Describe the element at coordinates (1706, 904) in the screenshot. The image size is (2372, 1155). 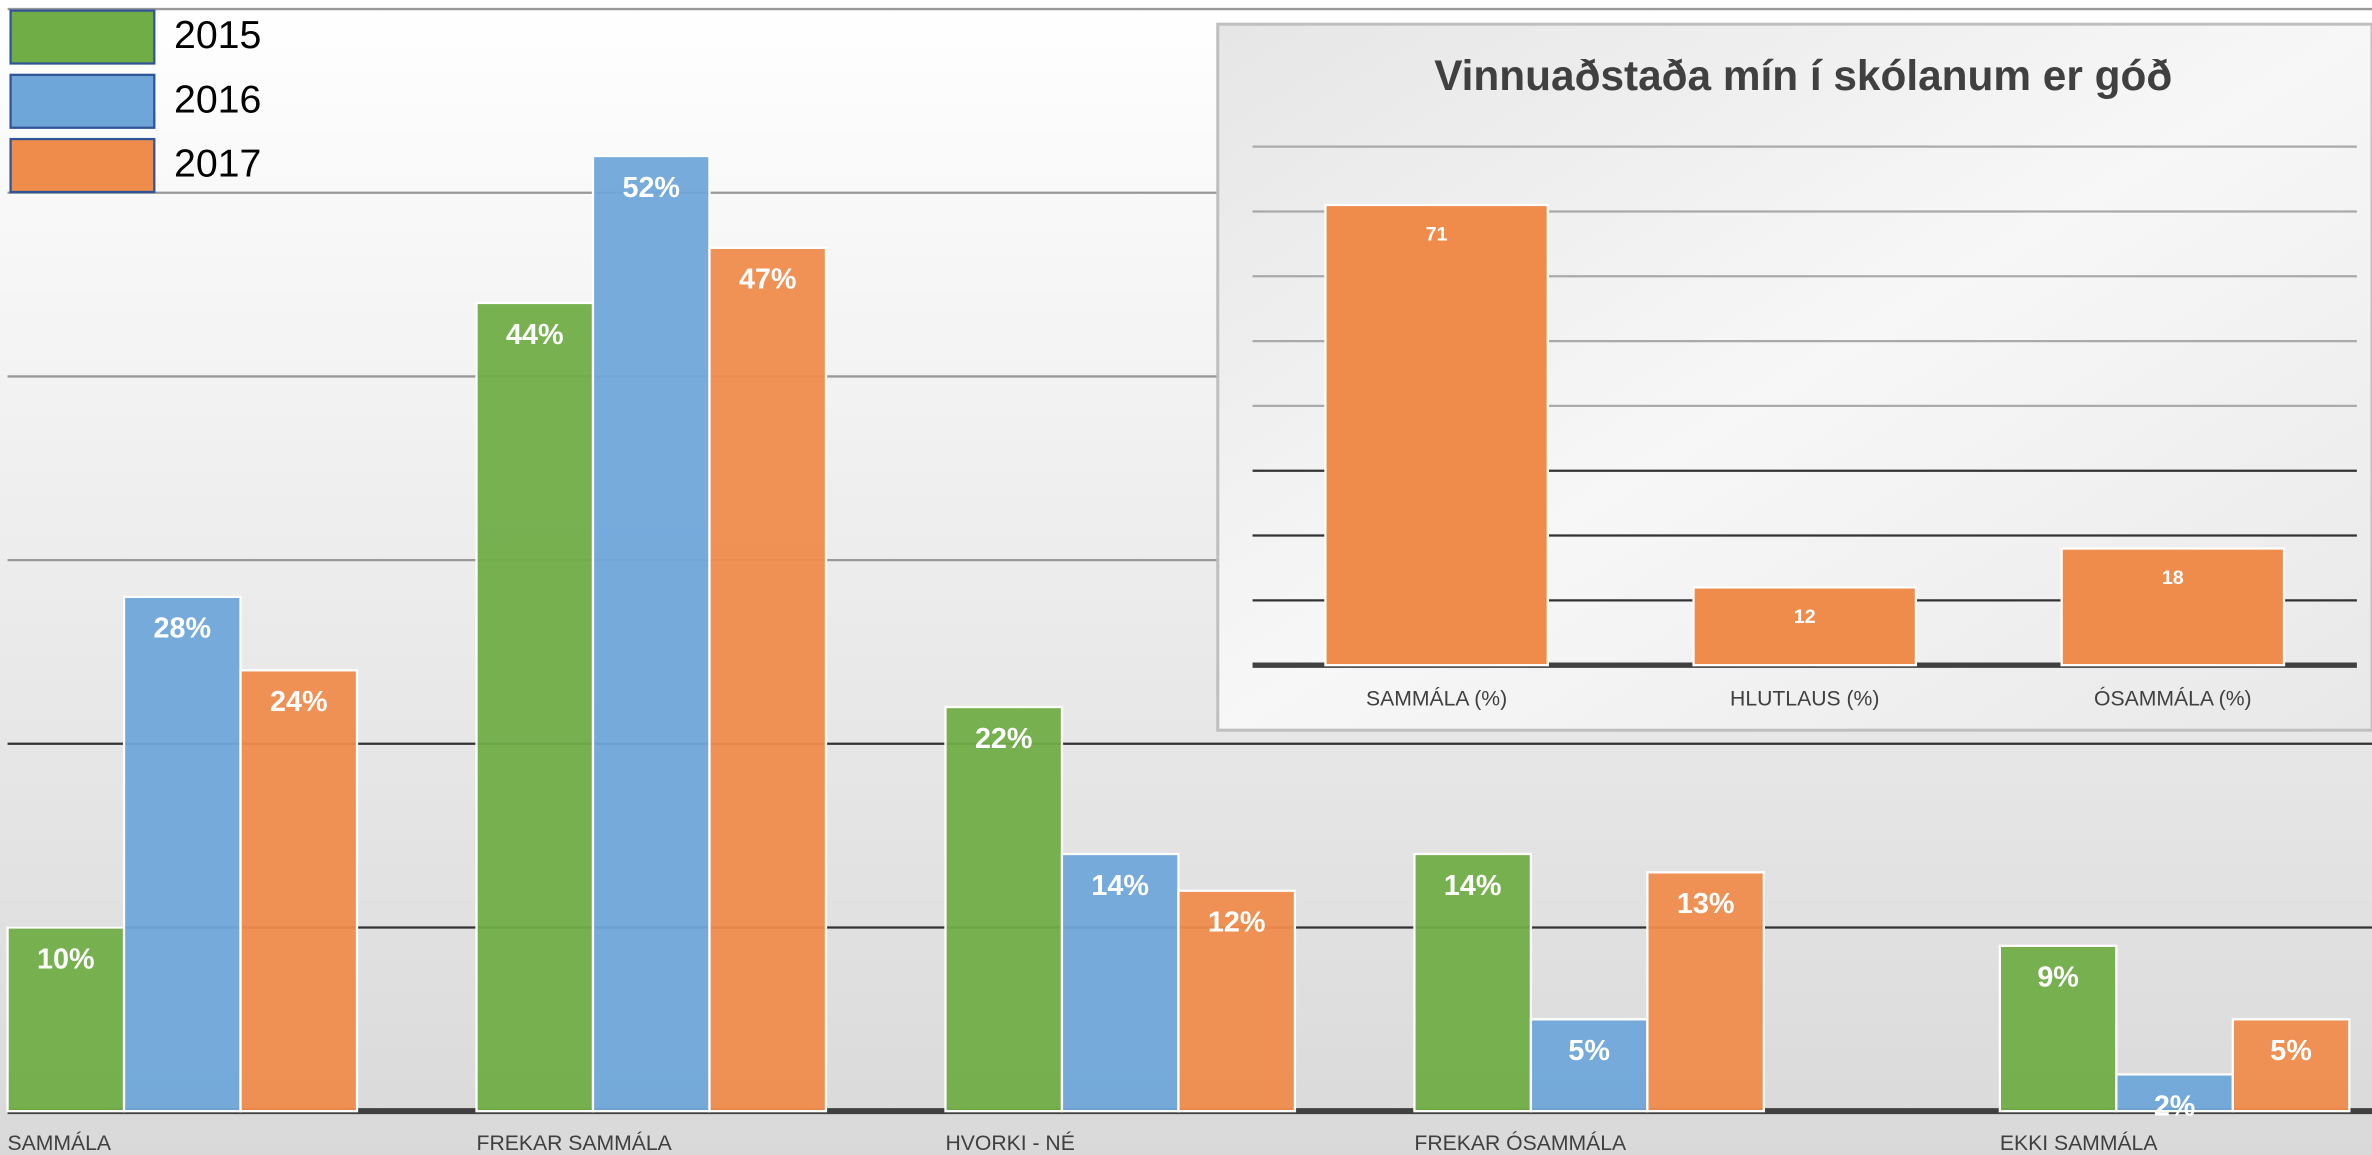
I see `data-label: 13%` at that location.